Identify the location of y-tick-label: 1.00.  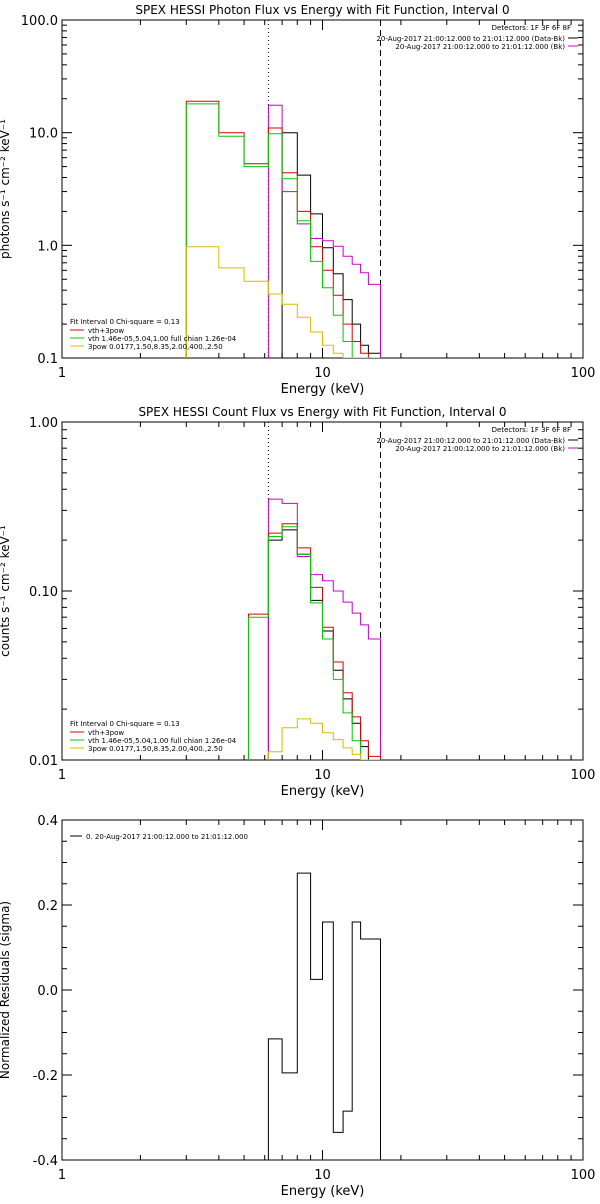
(43, 423).